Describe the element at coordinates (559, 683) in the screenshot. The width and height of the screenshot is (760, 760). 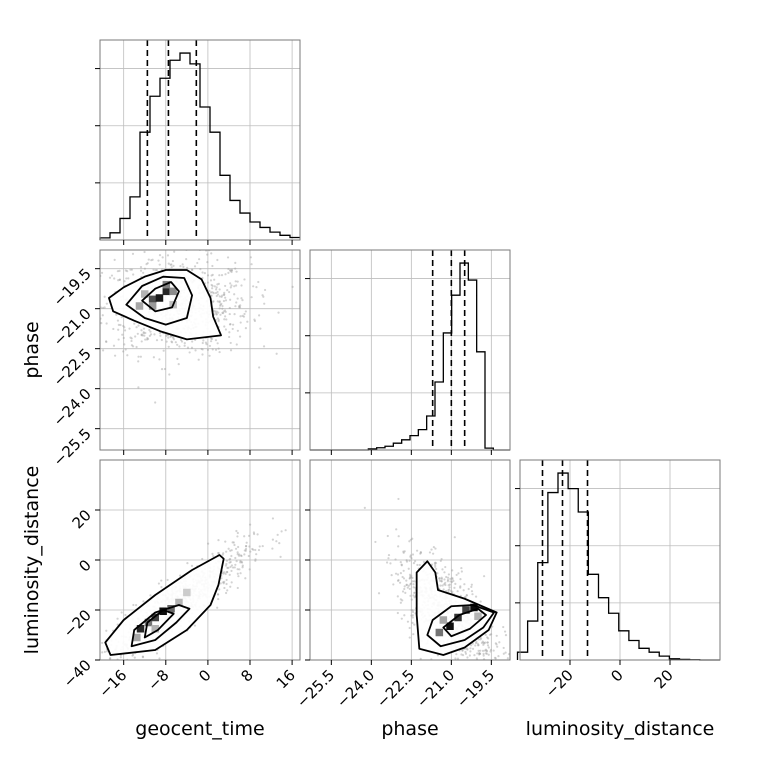
I see `tick-label-x: −20` at that location.